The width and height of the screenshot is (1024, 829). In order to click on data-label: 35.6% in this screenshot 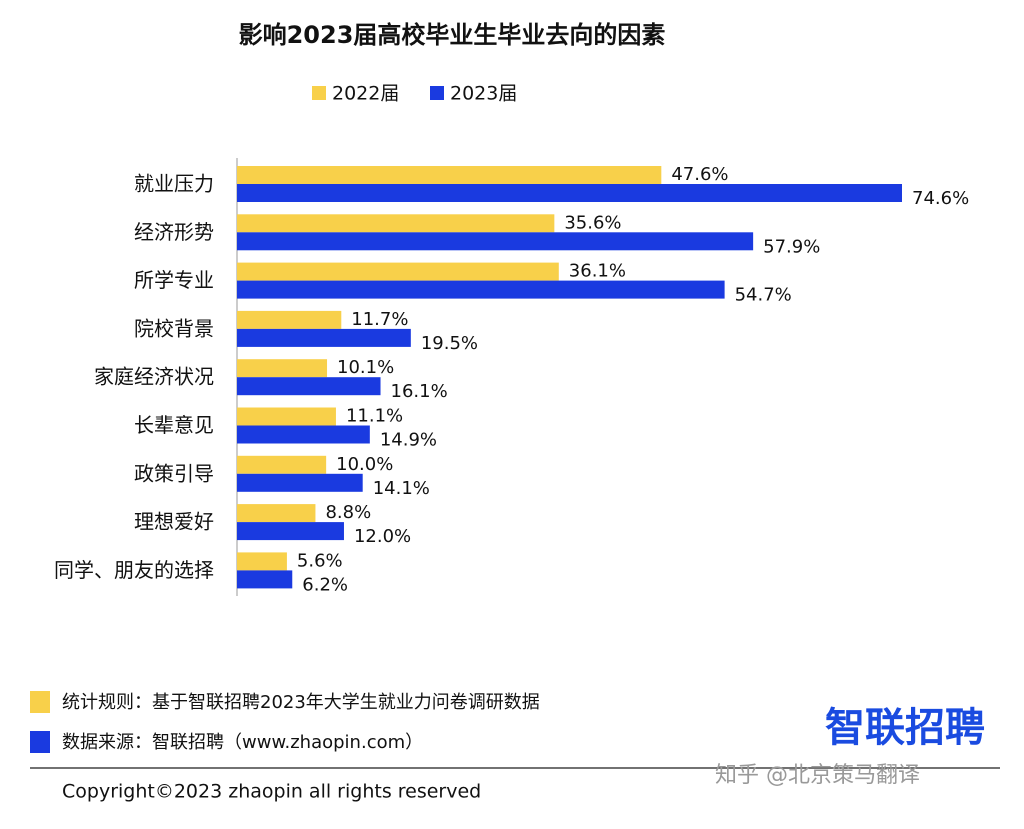, I will do `click(592, 222)`.